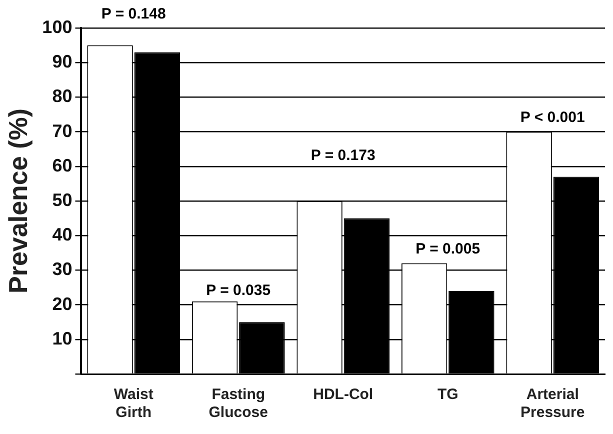 The width and height of the screenshot is (613, 434). I want to click on y-axis-title: Prevalence (%), so click(17, 201).